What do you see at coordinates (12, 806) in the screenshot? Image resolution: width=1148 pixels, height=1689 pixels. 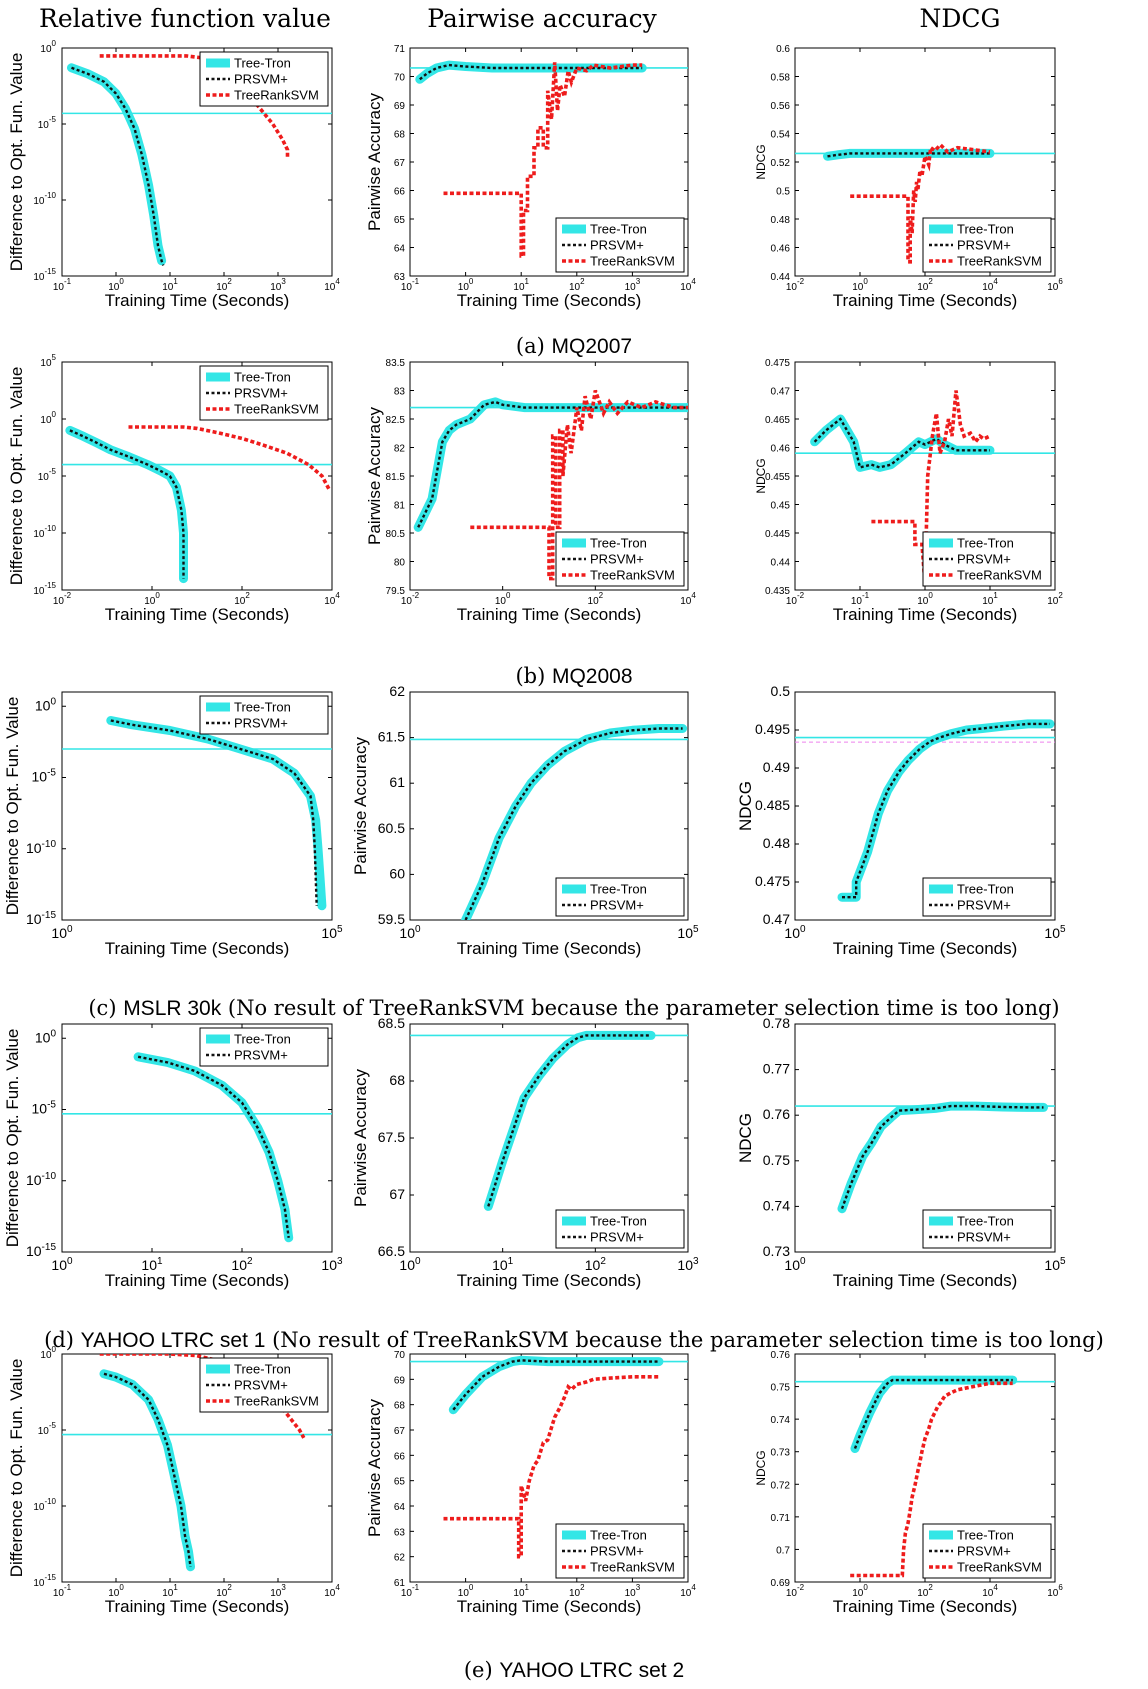 I see `y-axis-title: Difference to Opt. Fun. Value` at bounding box center [12, 806].